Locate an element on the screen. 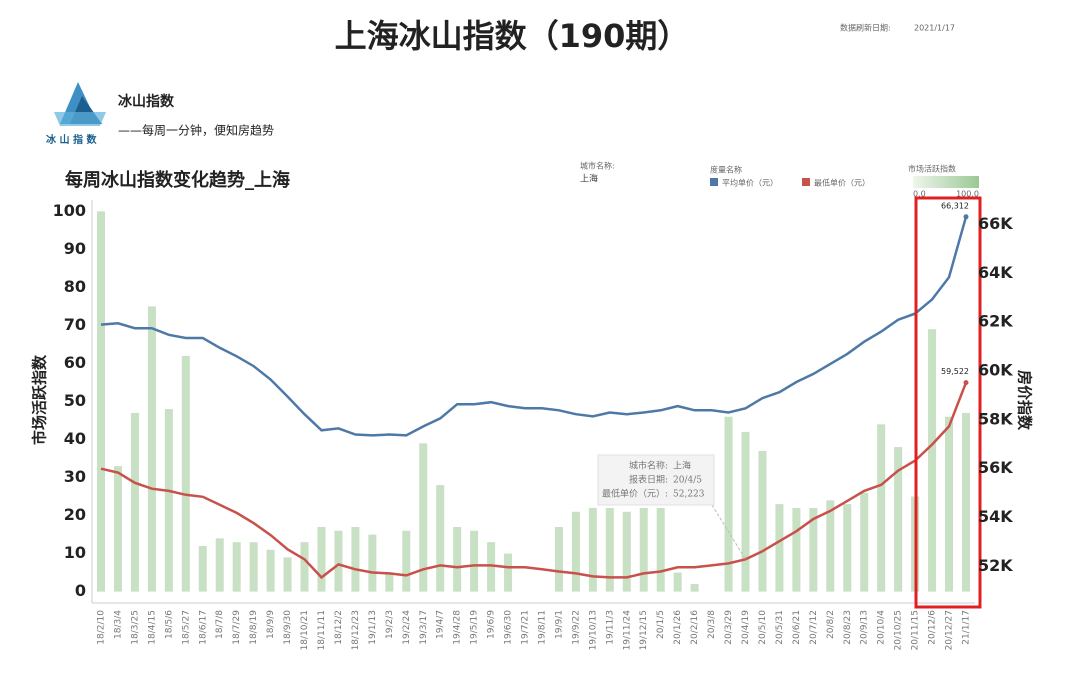  filter-label: 城市名称: is located at coordinates (597, 166).